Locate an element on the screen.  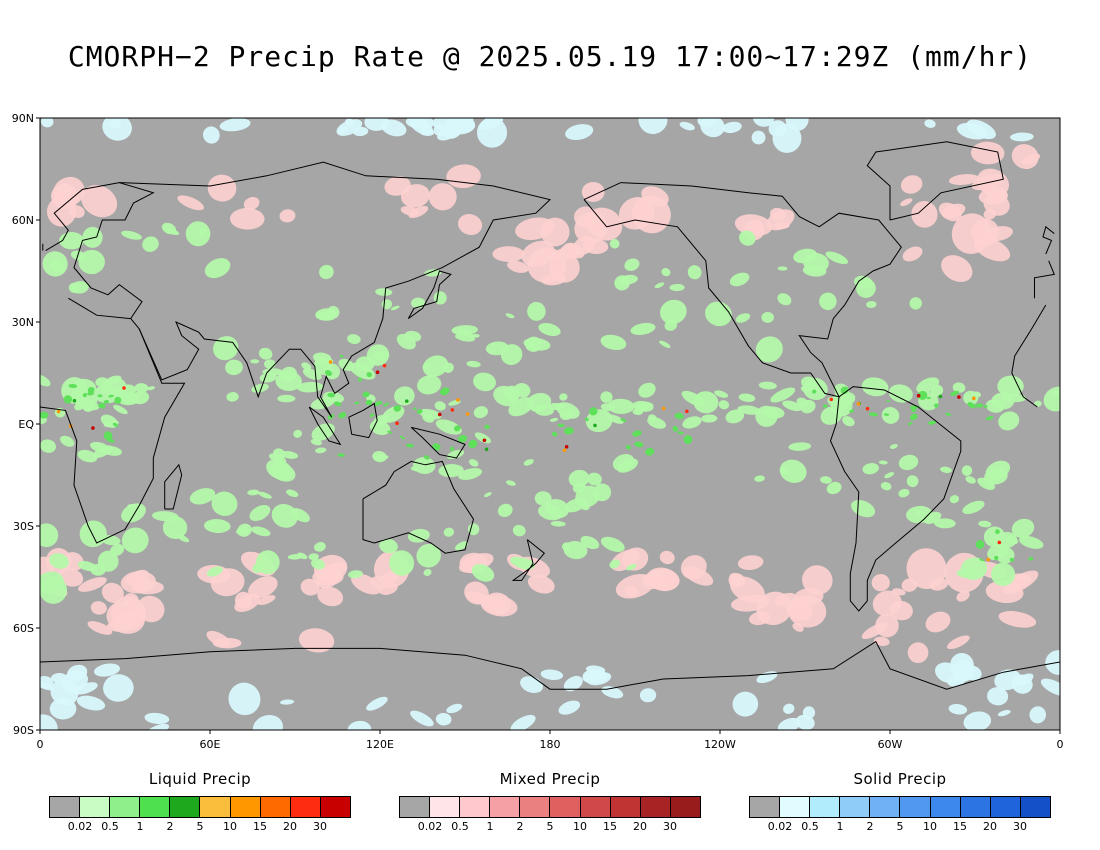
legend-tick-label: 15 is located at coordinates (610, 826).